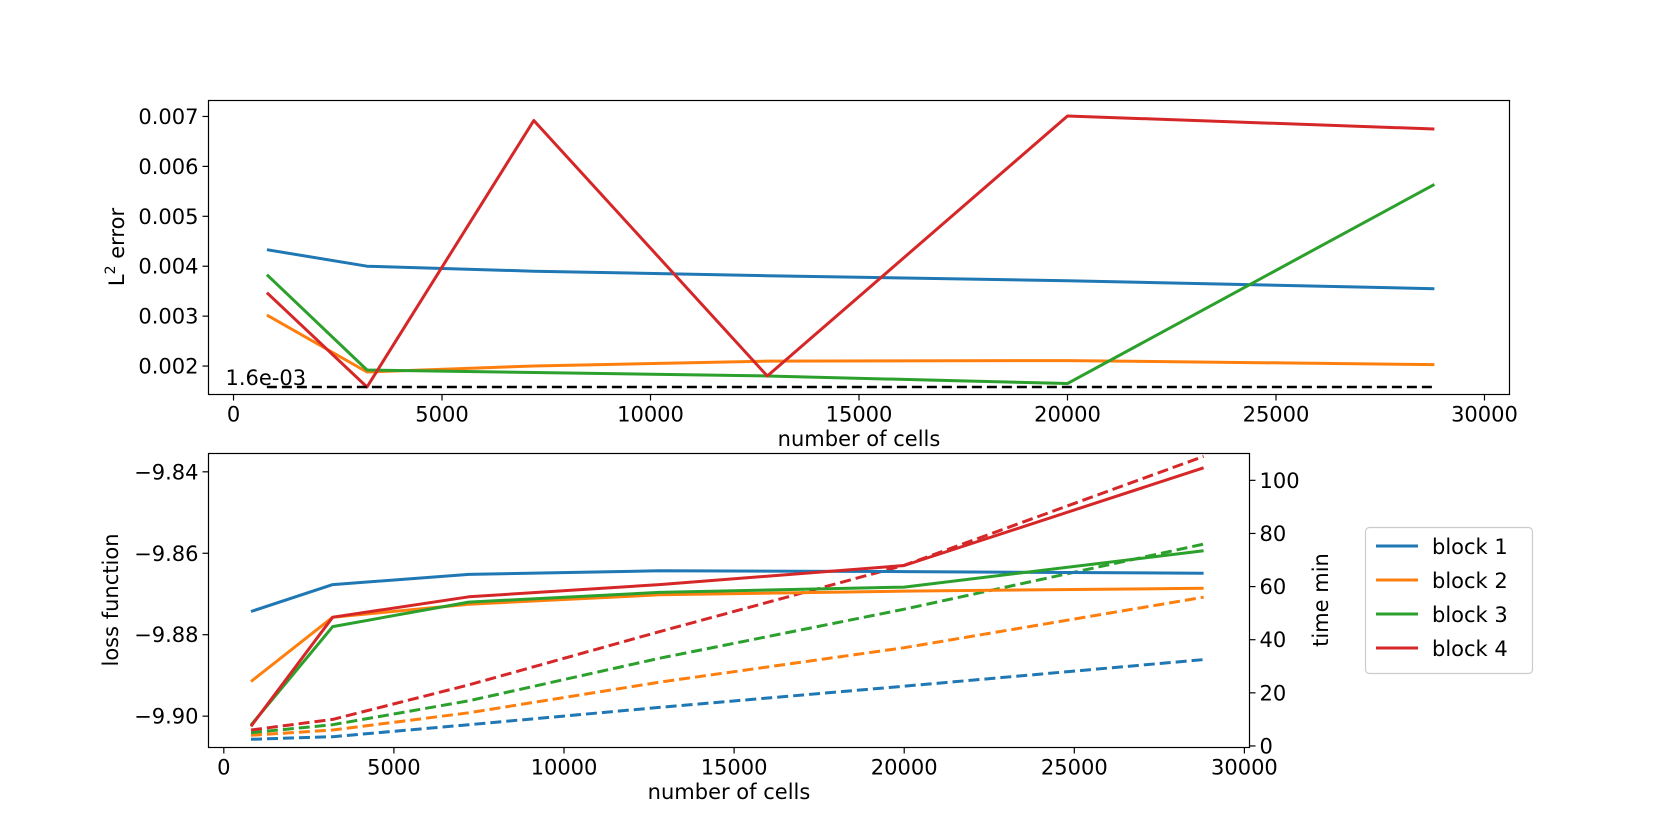 The height and width of the screenshot is (830, 1661). Describe the element at coordinates (173, 242) in the screenshot. I see `top-y-axis-ticks: 0.002 0.003 0.004 0.005 0.006 0.007` at that location.